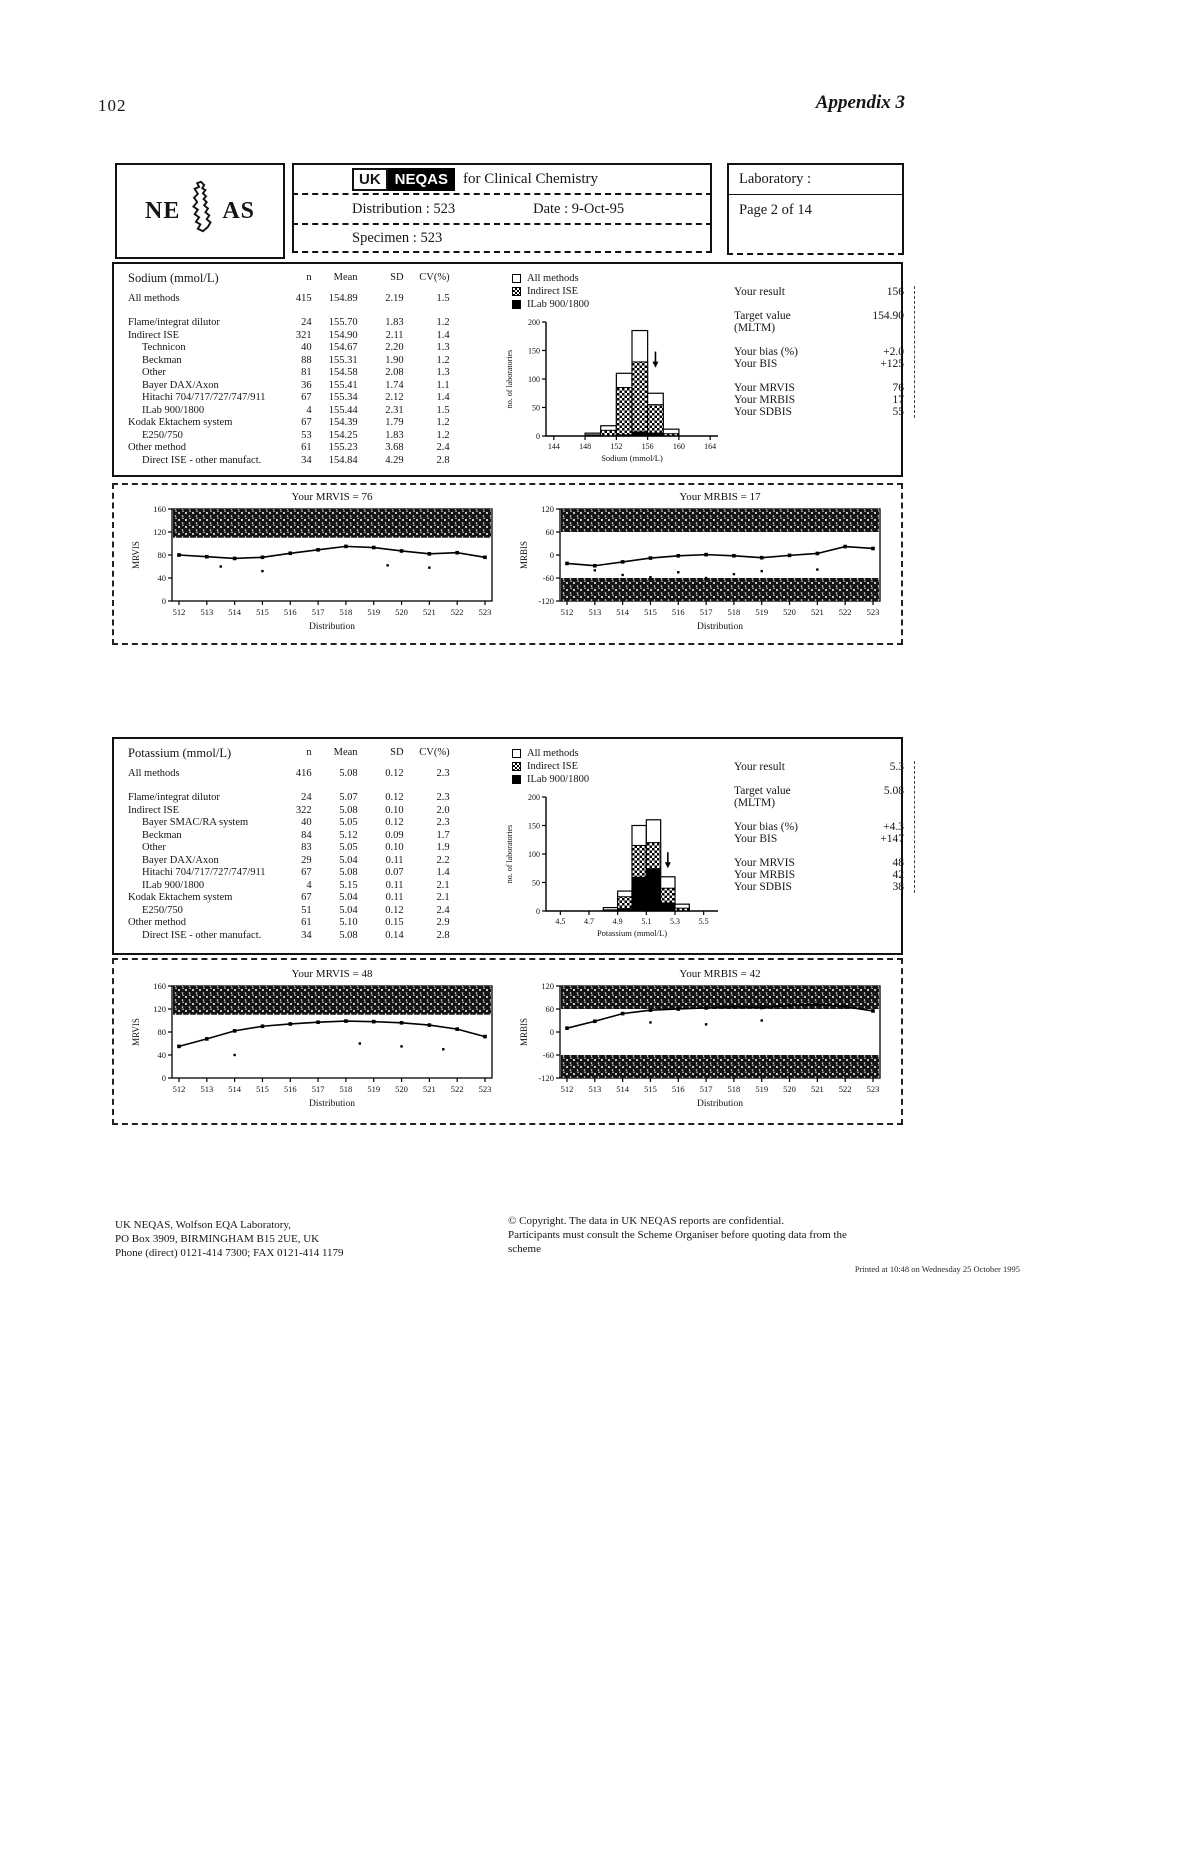 The image size is (1200, 1850). What do you see at coordinates (162, 210) in the screenshot?
I see `logo-text-left: NE` at bounding box center [162, 210].